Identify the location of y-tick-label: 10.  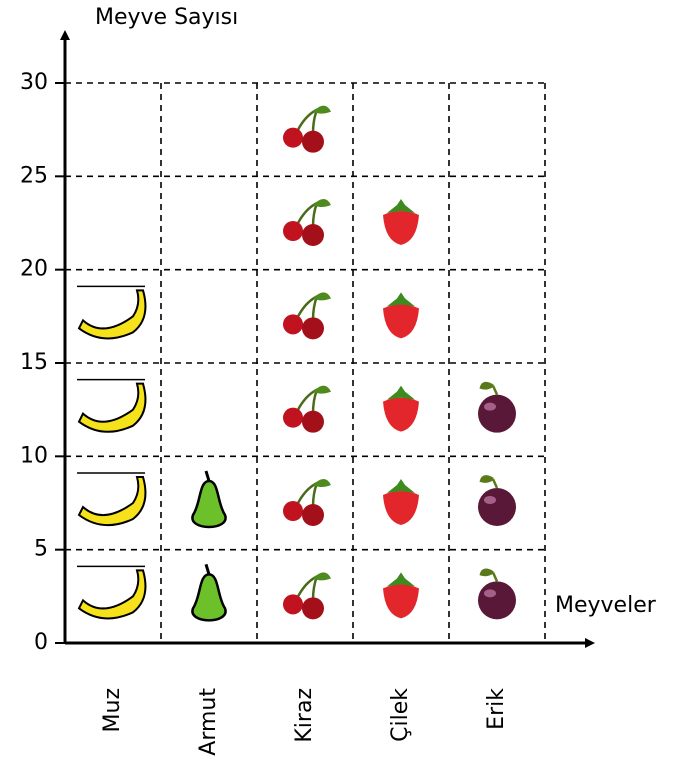
(34, 455).